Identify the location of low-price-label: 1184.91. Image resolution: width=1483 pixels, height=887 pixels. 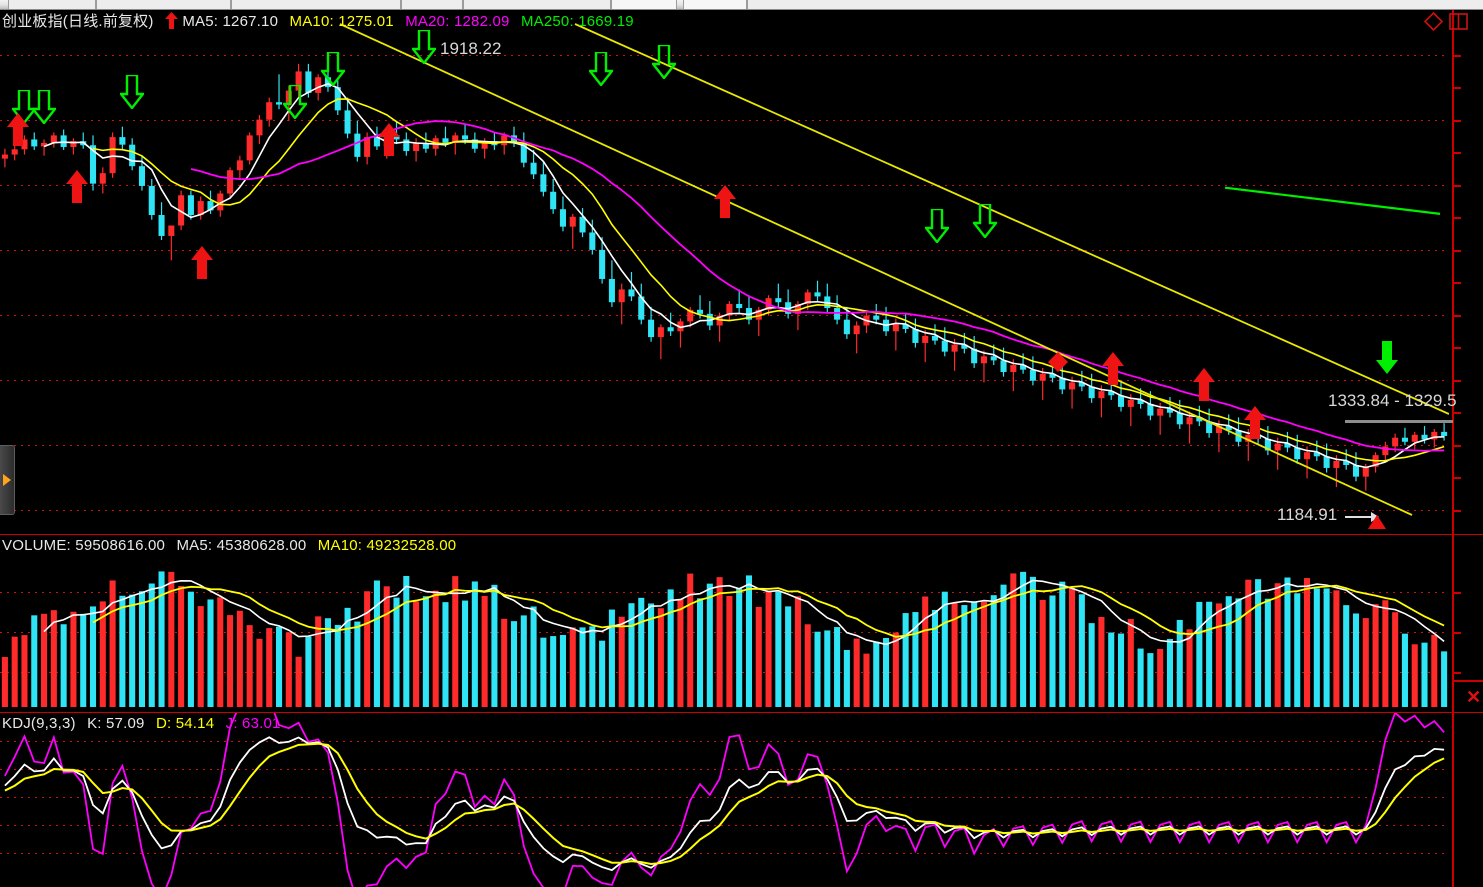
(1307, 514).